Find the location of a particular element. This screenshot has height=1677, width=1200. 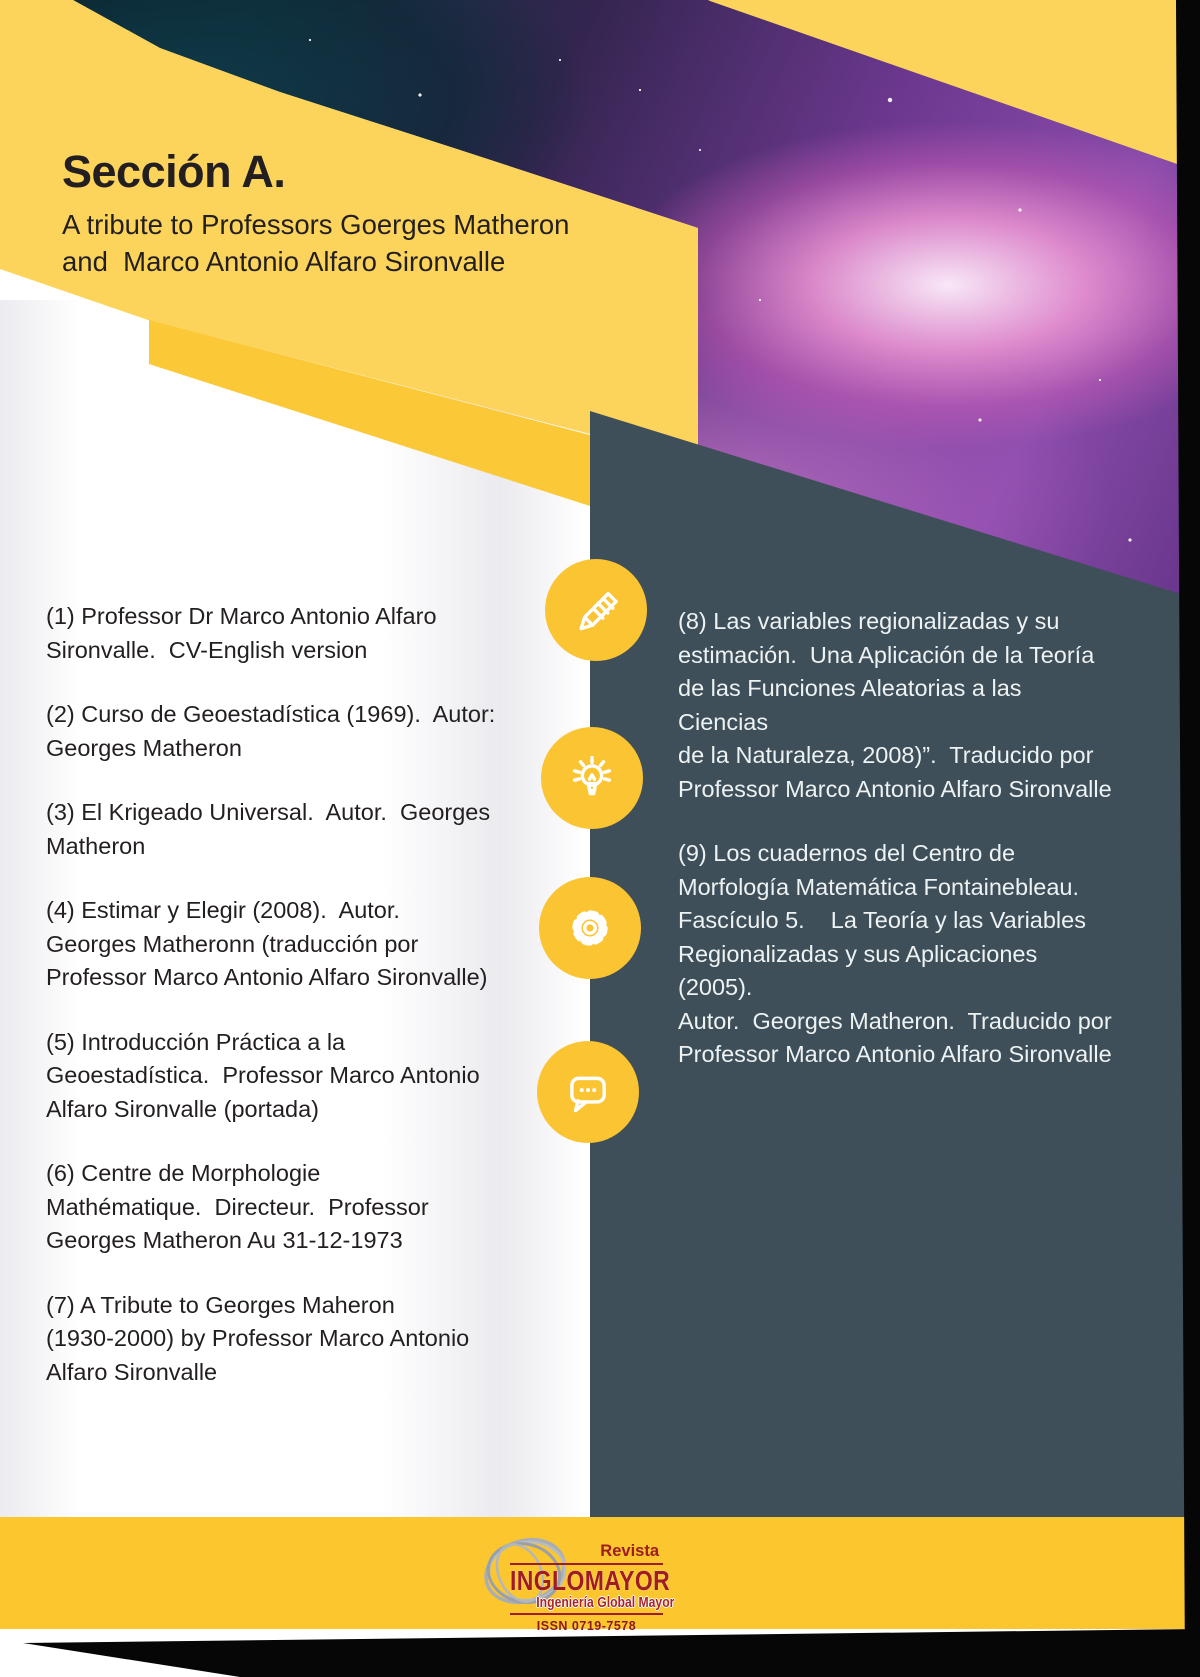

pencil-icon is located at coordinates (596, 610).